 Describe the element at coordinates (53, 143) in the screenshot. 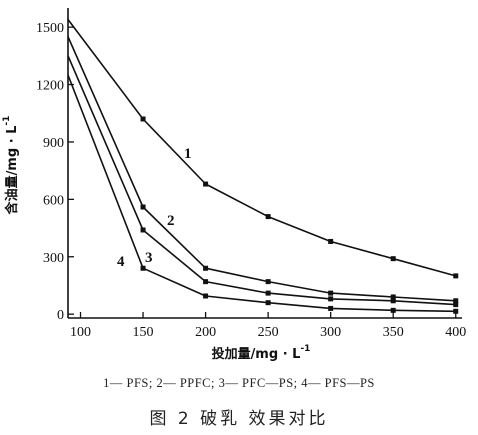

I see `y-tick-label: 900` at that location.